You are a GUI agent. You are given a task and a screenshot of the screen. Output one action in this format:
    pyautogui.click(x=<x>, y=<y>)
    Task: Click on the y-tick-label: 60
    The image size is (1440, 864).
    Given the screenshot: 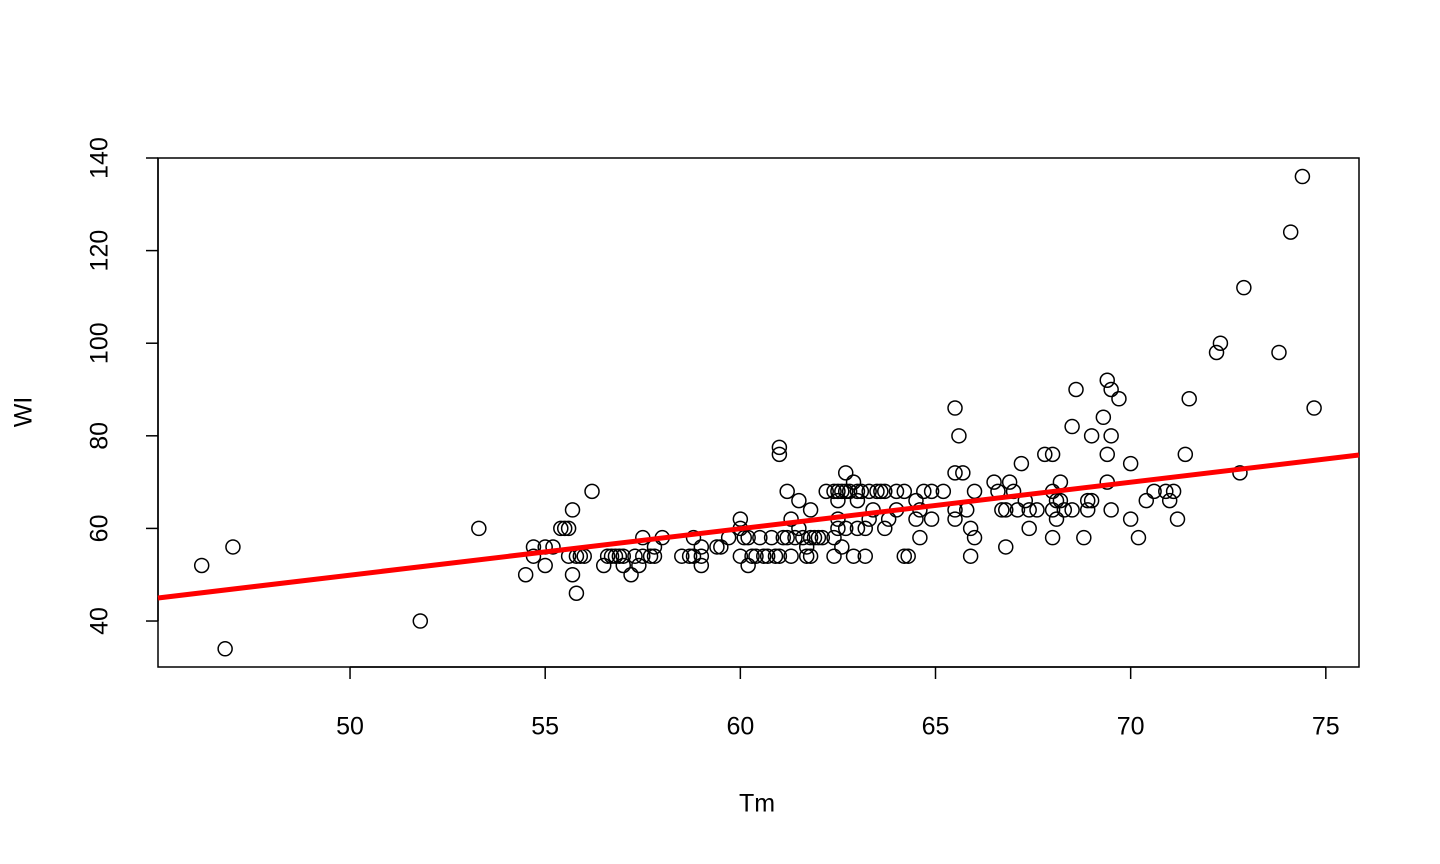 What is the action you would take?
    pyautogui.click(x=100, y=529)
    